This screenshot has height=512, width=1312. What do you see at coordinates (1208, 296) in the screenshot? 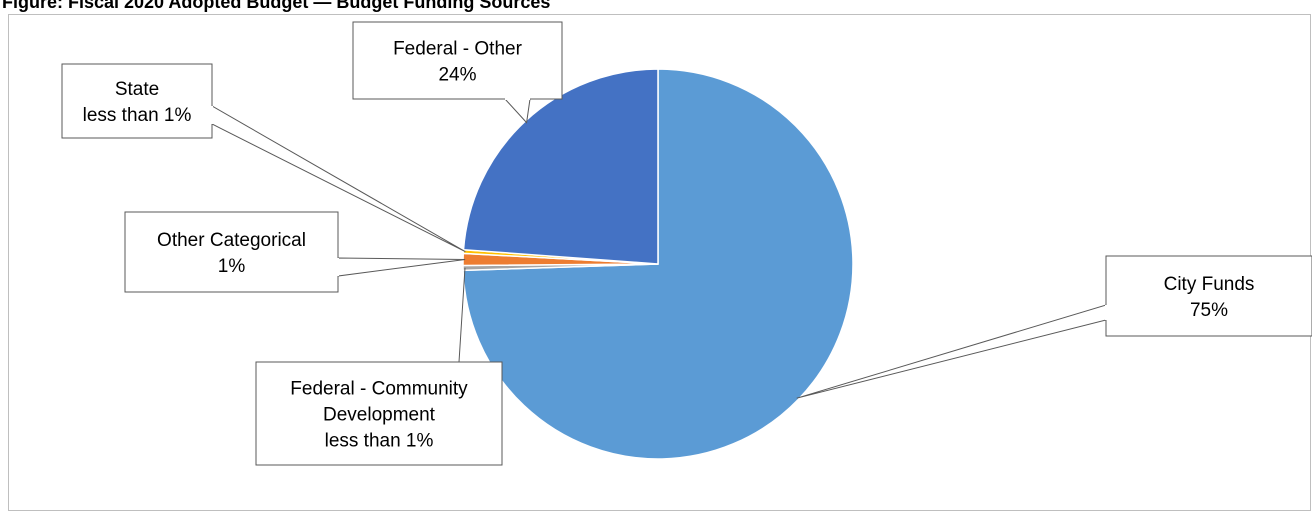
I see `label-box-city-funds` at bounding box center [1208, 296].